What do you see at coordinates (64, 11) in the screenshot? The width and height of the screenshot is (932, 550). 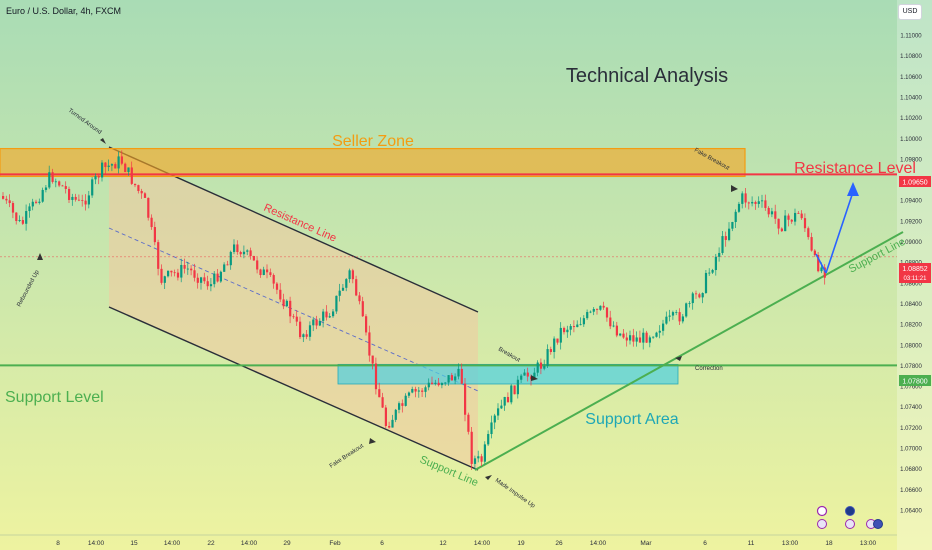 I see `symbol-title: Euro / U.S. Dollar, 4h, FXCM` at bounding box center [64, 11].